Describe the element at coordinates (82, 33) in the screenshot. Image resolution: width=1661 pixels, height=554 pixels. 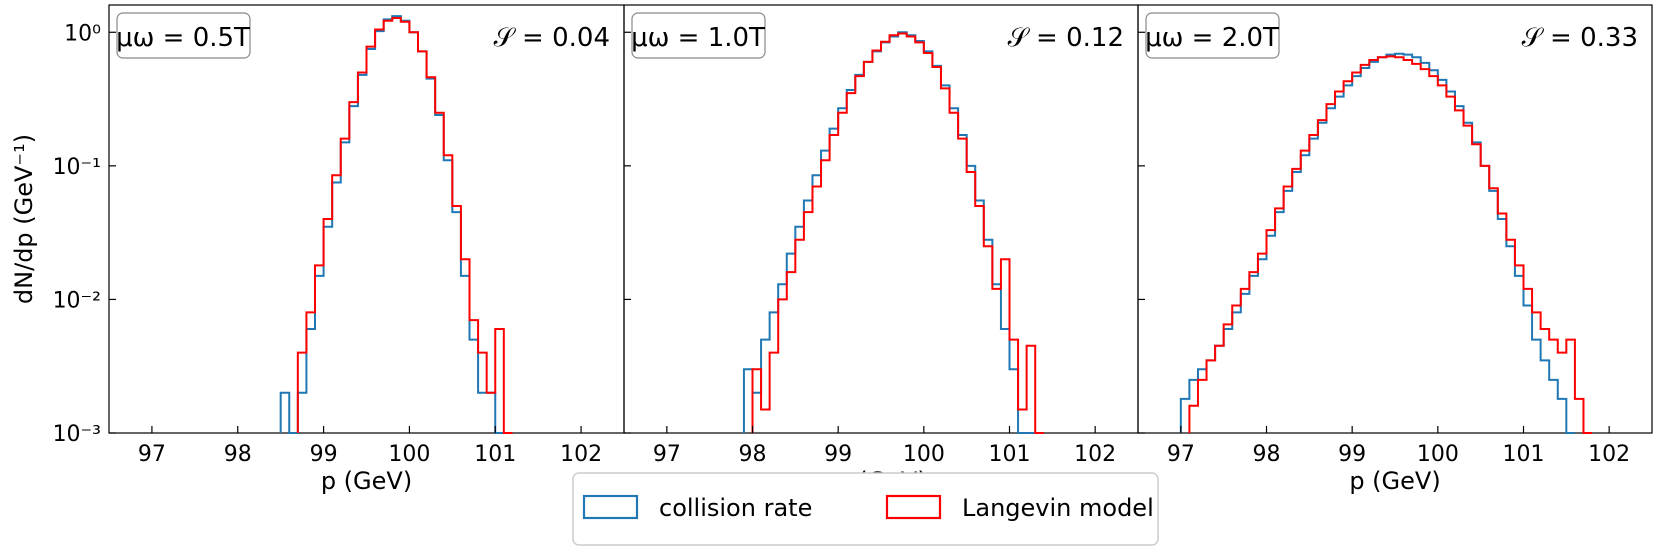
I see `y-tick-label: 10⁰` at that location.